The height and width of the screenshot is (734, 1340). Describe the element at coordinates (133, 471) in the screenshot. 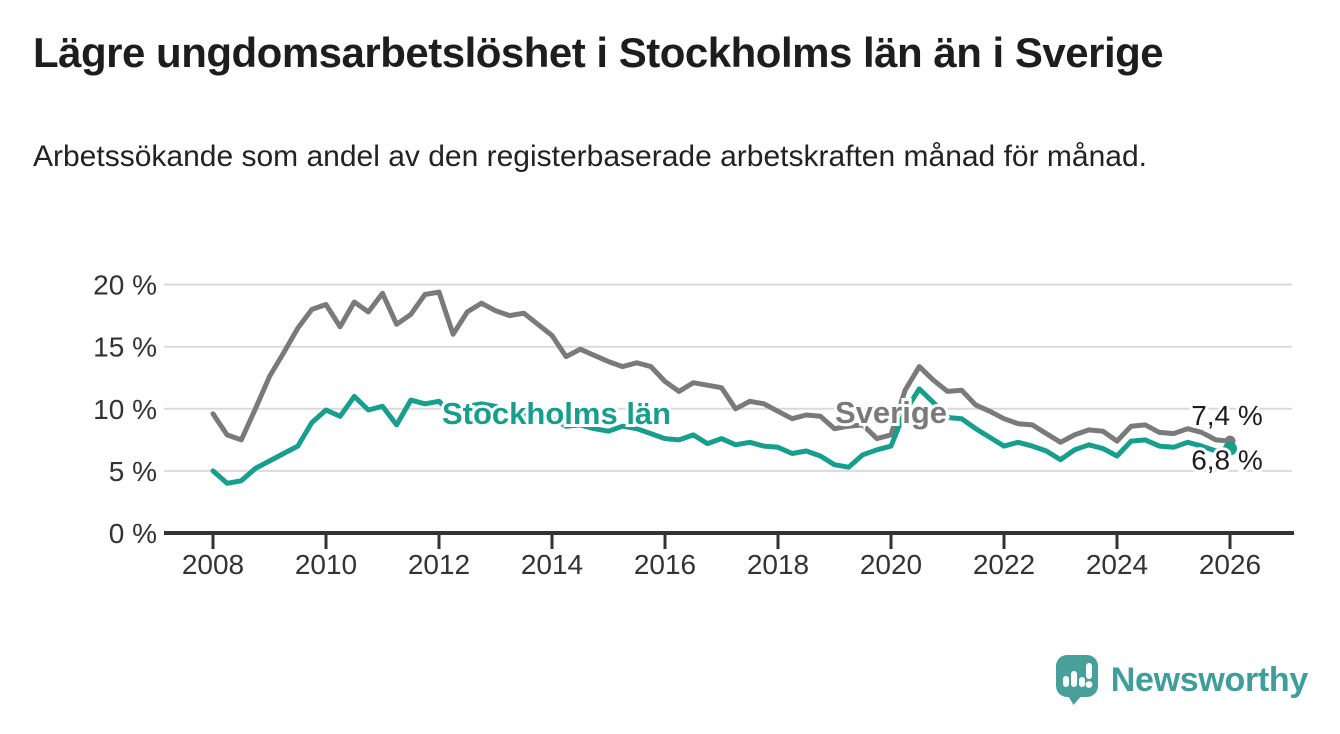

I see `y-tick-label-5: 5 %` at that location.